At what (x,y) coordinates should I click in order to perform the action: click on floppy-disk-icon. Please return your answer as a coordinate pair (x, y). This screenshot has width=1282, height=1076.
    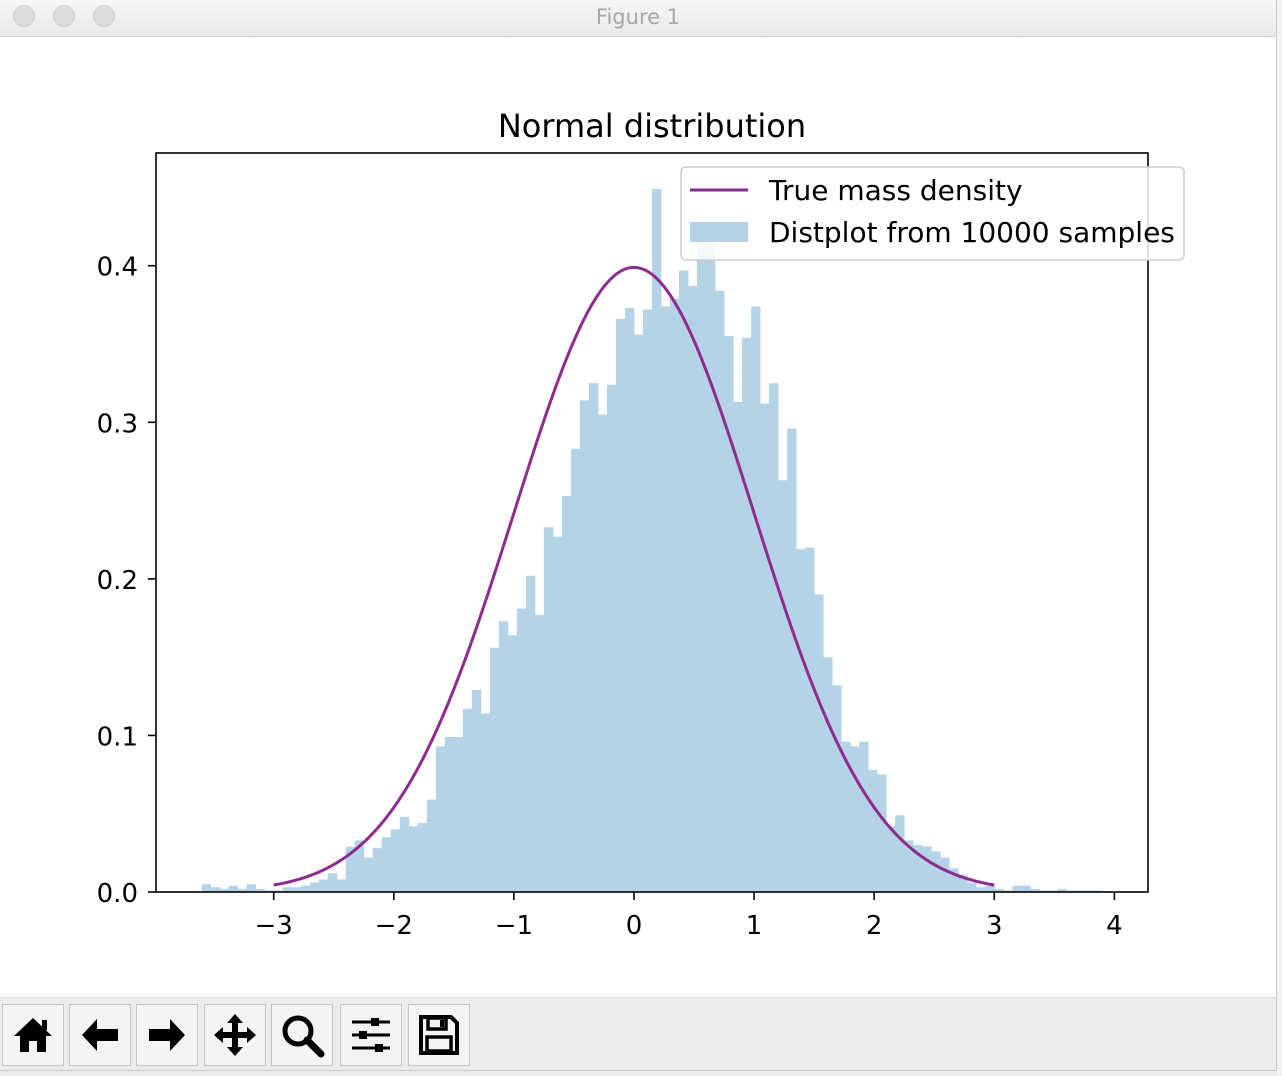
    Looking at the image, I should click on (439, 1035).